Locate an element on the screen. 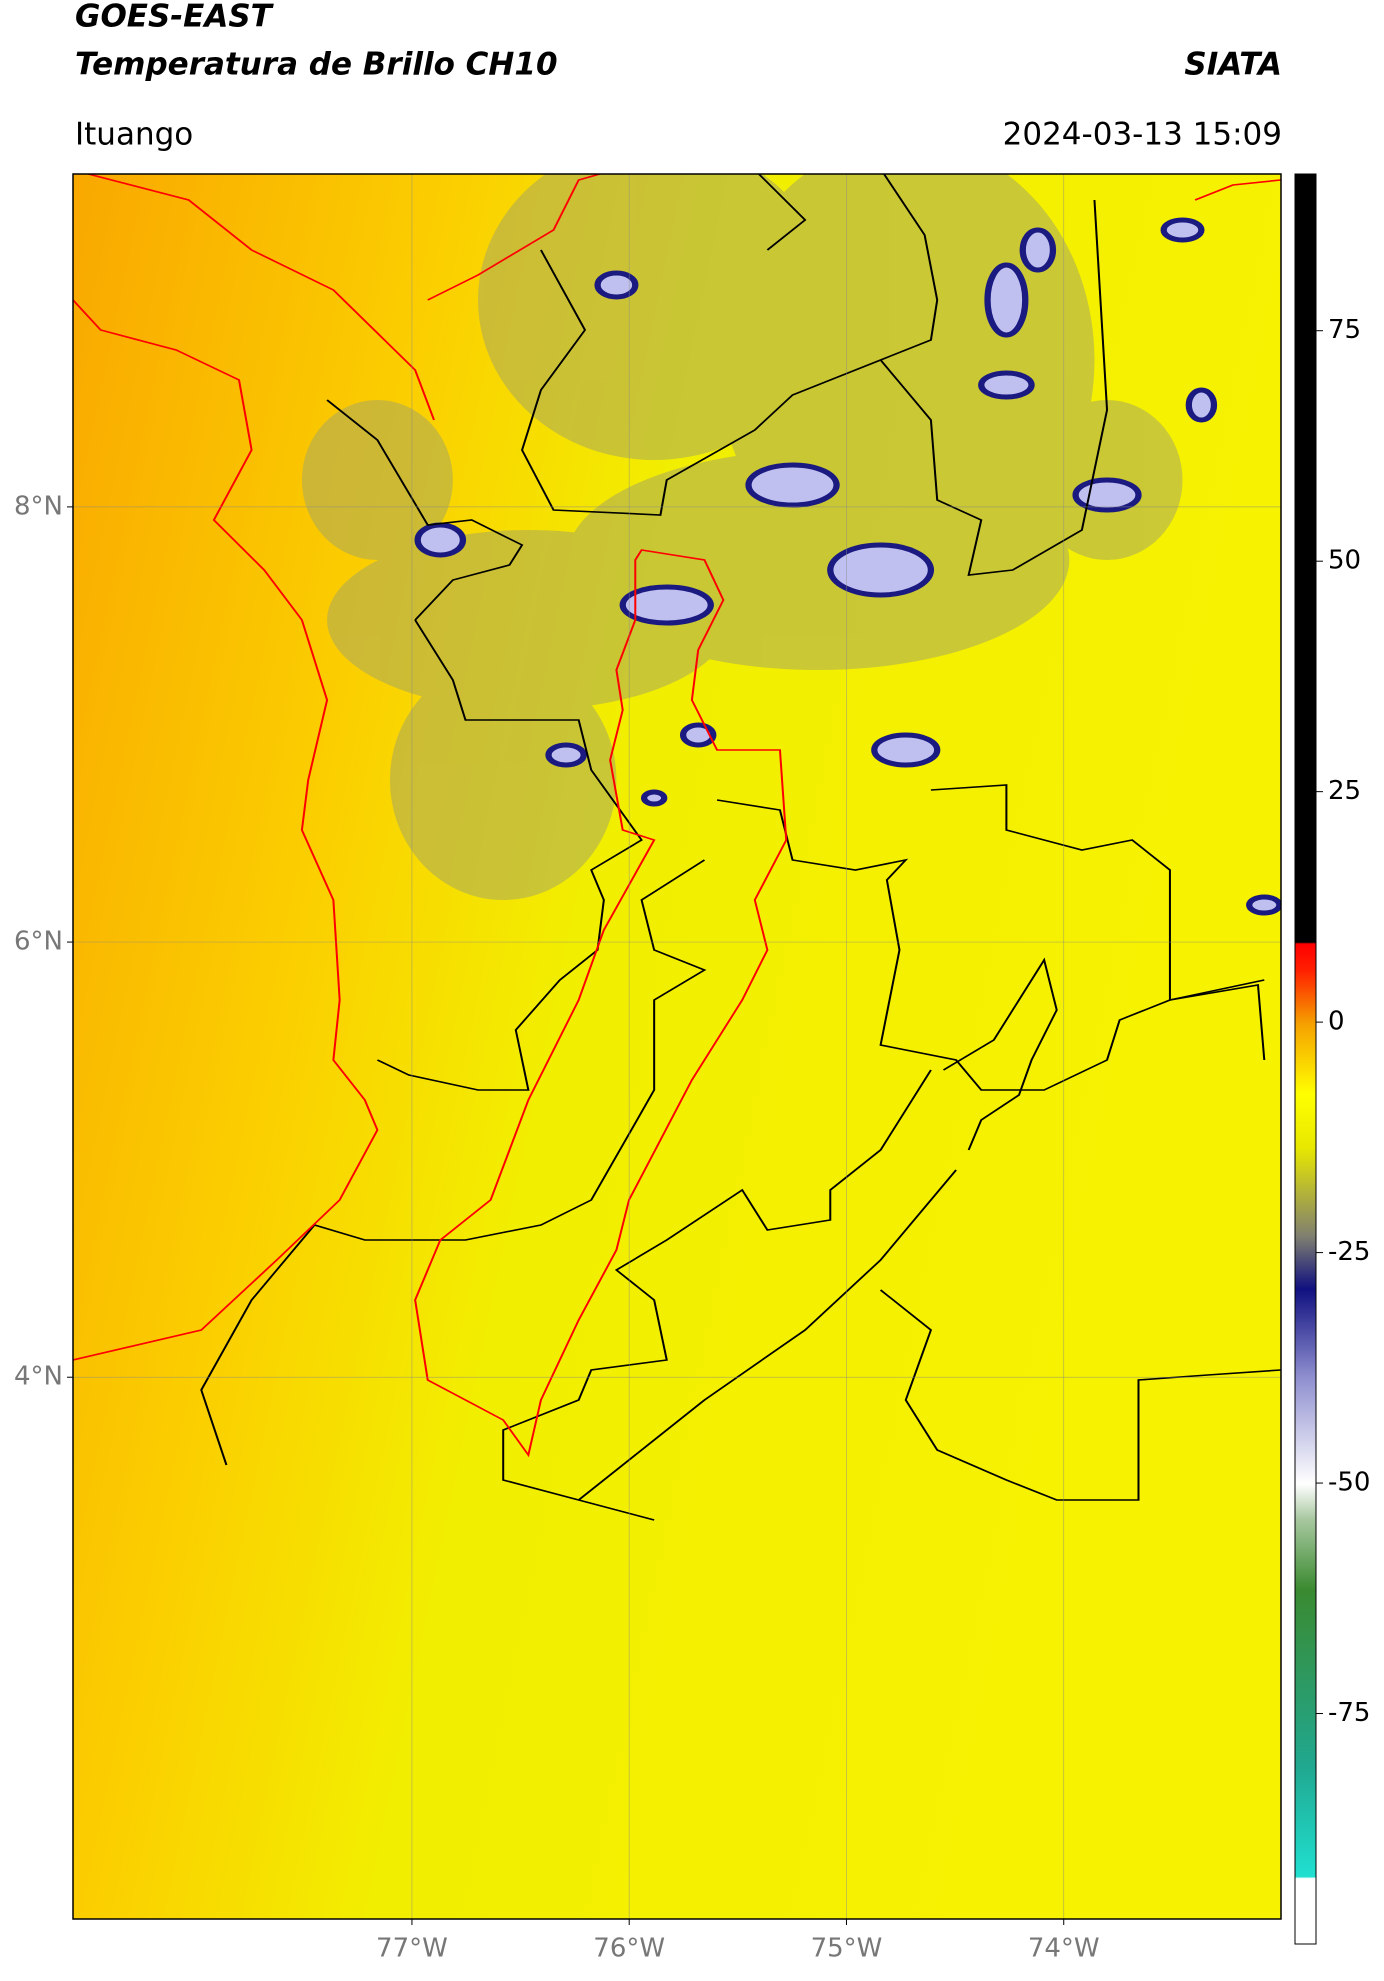  colorbar-tick-label: -25 is located at coordinates (1349, 1252).